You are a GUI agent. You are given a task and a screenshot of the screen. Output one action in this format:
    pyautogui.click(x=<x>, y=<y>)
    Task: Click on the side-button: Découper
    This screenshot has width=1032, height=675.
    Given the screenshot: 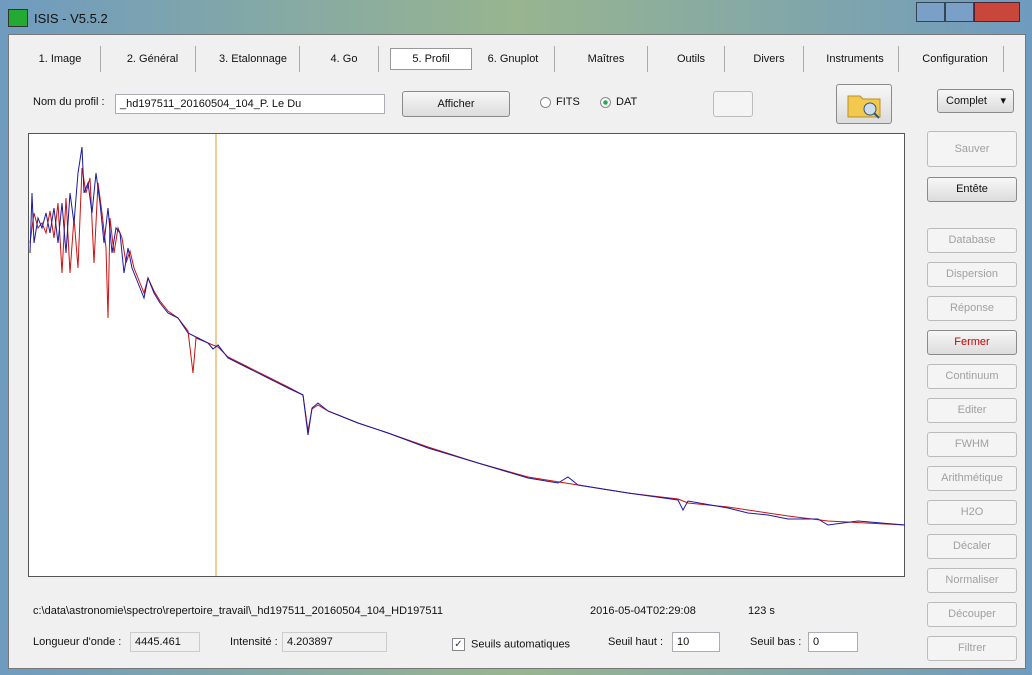 What is the action you would take?
    pyautogui.click(x=972, y=614)
    